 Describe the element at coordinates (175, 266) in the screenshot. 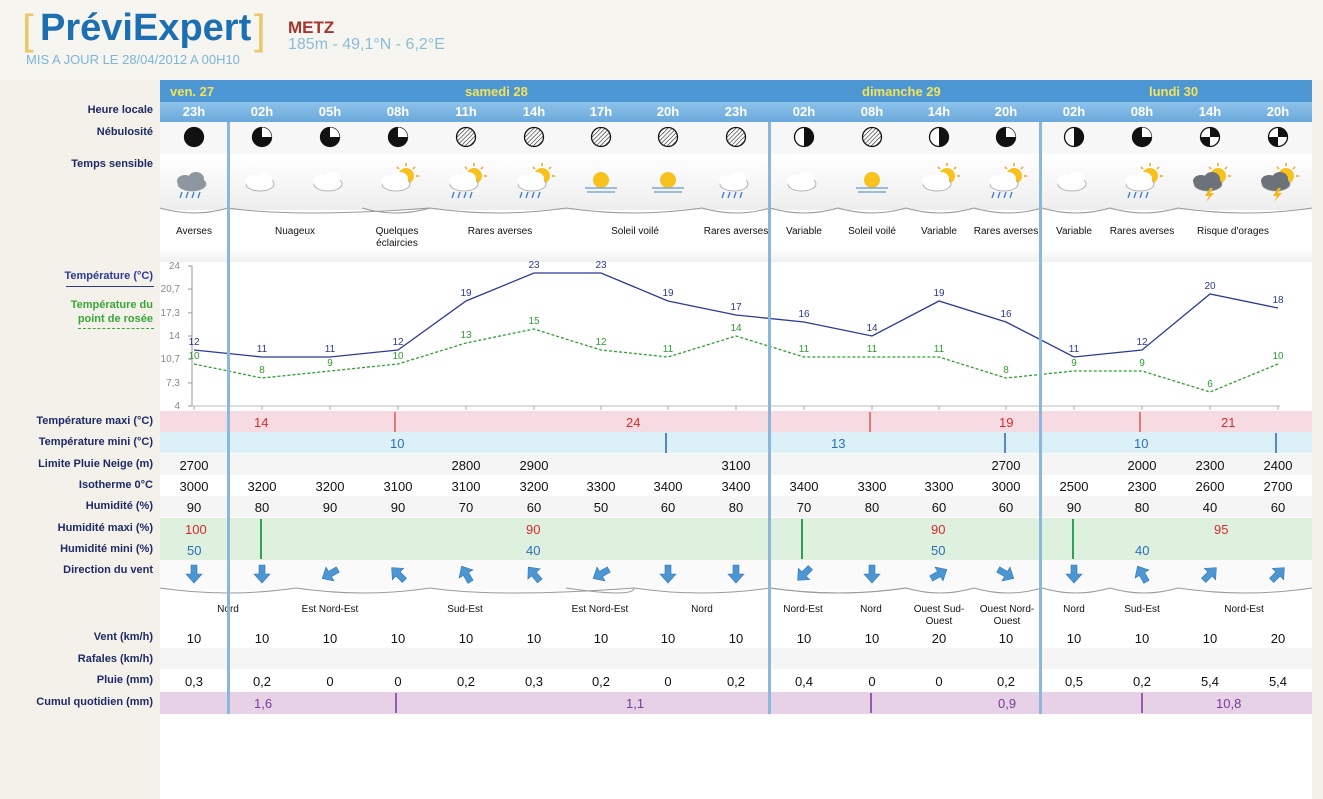

I see `chart-y-tick: 24` at that location.